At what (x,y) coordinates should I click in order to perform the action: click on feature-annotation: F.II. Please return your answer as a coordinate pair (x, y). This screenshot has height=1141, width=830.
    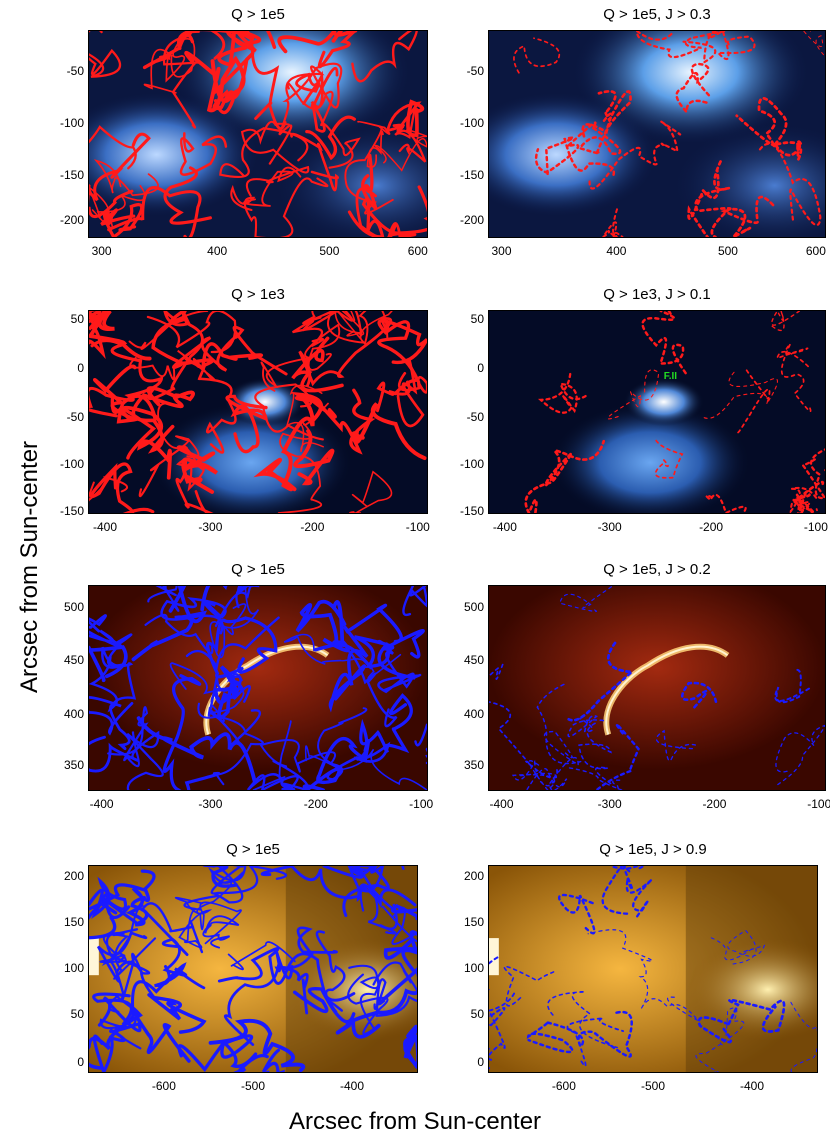
    Looking at the image, I should click on (670, 377).